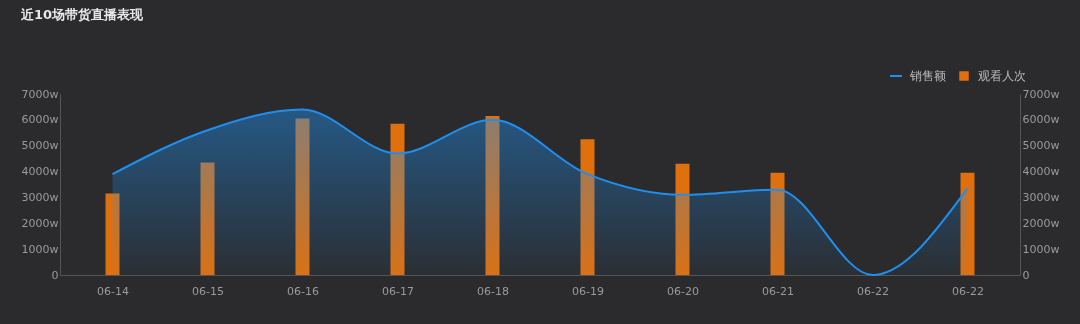 The image size is (1080, 324). What do you see at coordinates (1041, 94) in the screenshot?
I see `y2-tick-label: 7000w` at bounding box center [1041, 94].